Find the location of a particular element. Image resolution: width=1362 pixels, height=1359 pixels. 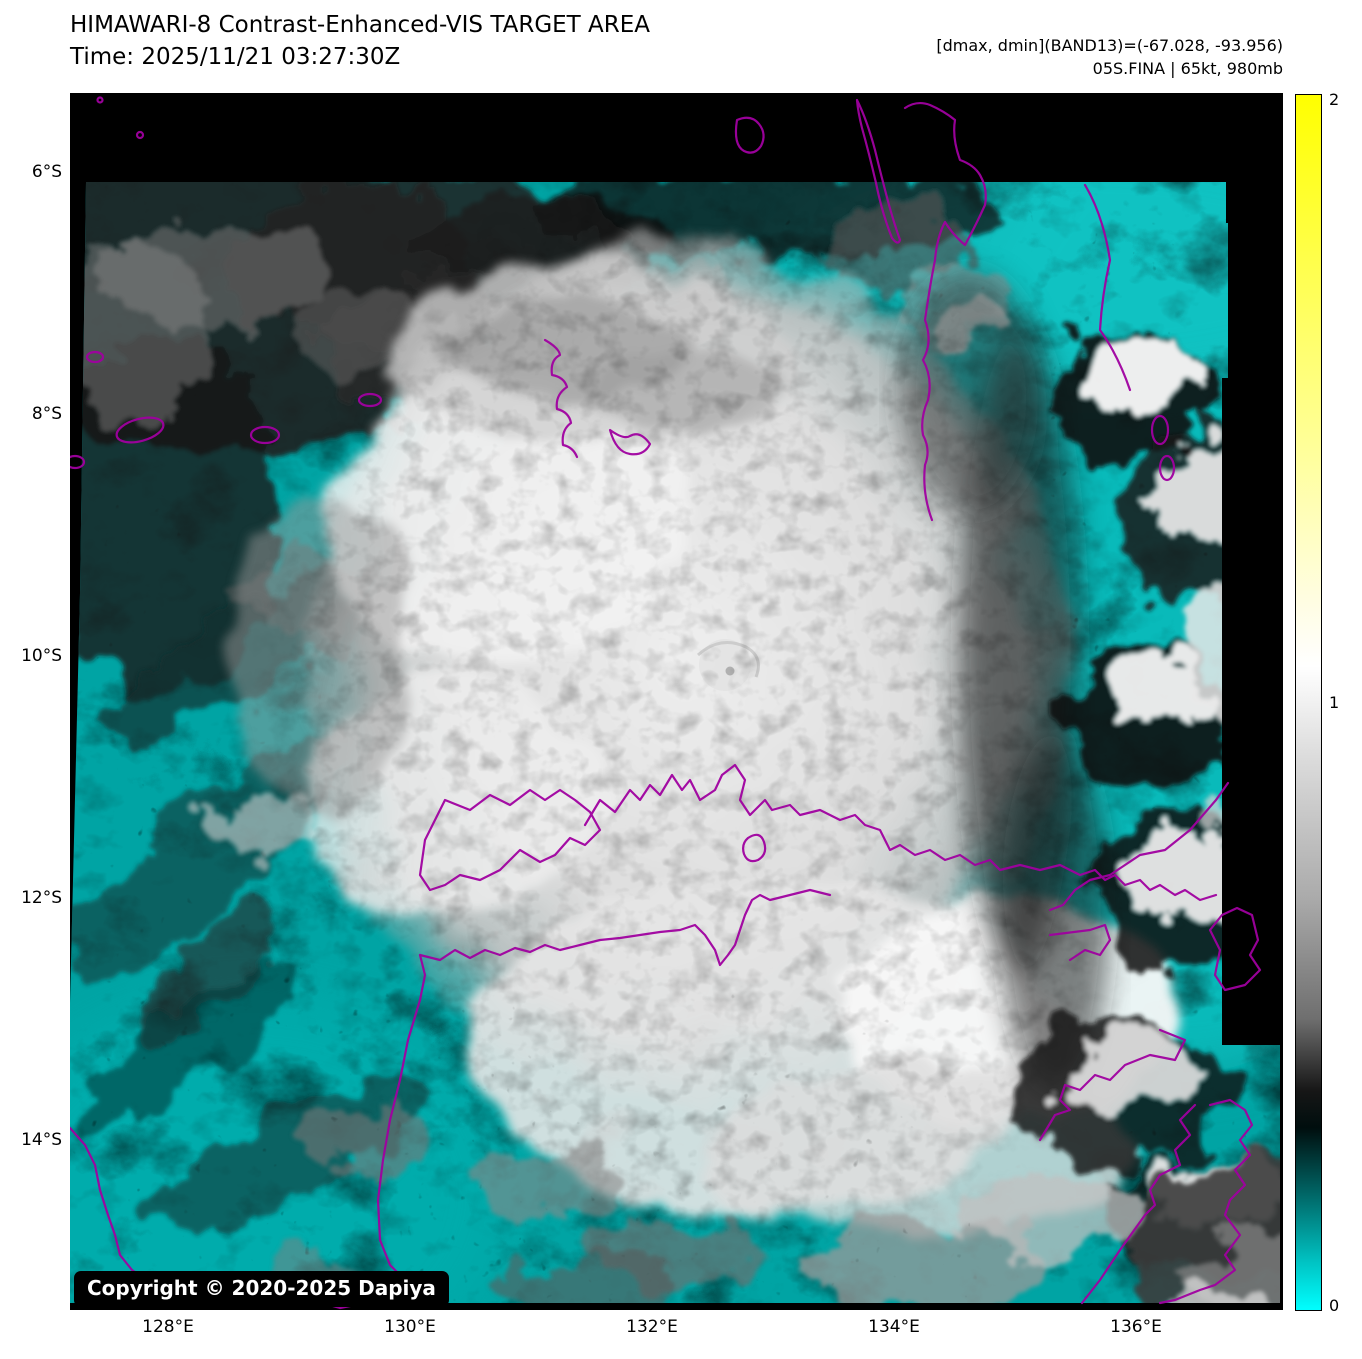

coastline-tanimbar is located at coordinates (561, 398).